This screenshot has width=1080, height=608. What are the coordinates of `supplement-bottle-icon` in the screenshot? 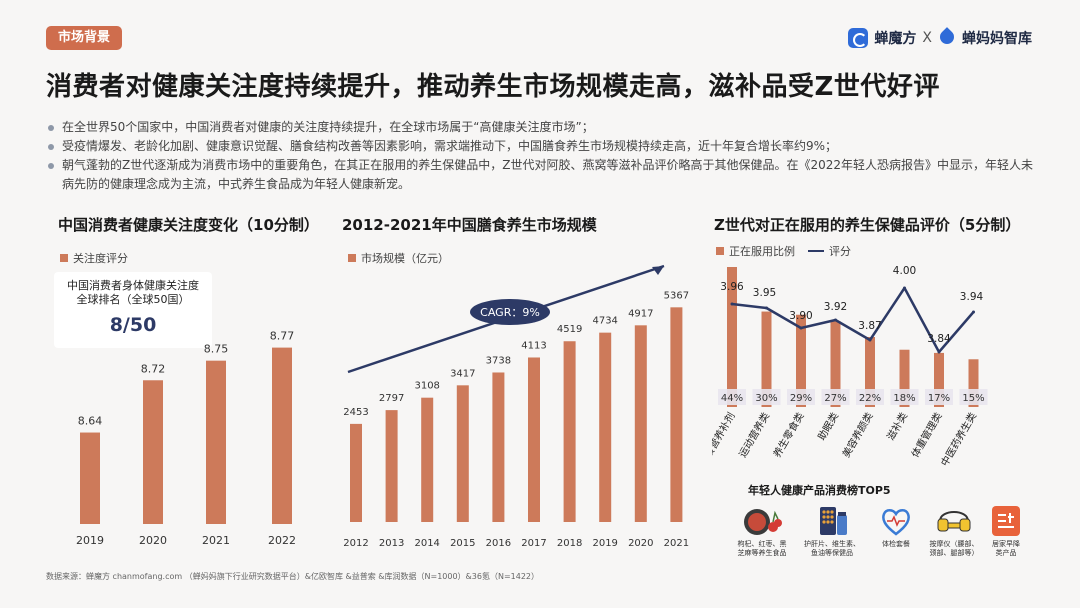 It's located at (832, 521).